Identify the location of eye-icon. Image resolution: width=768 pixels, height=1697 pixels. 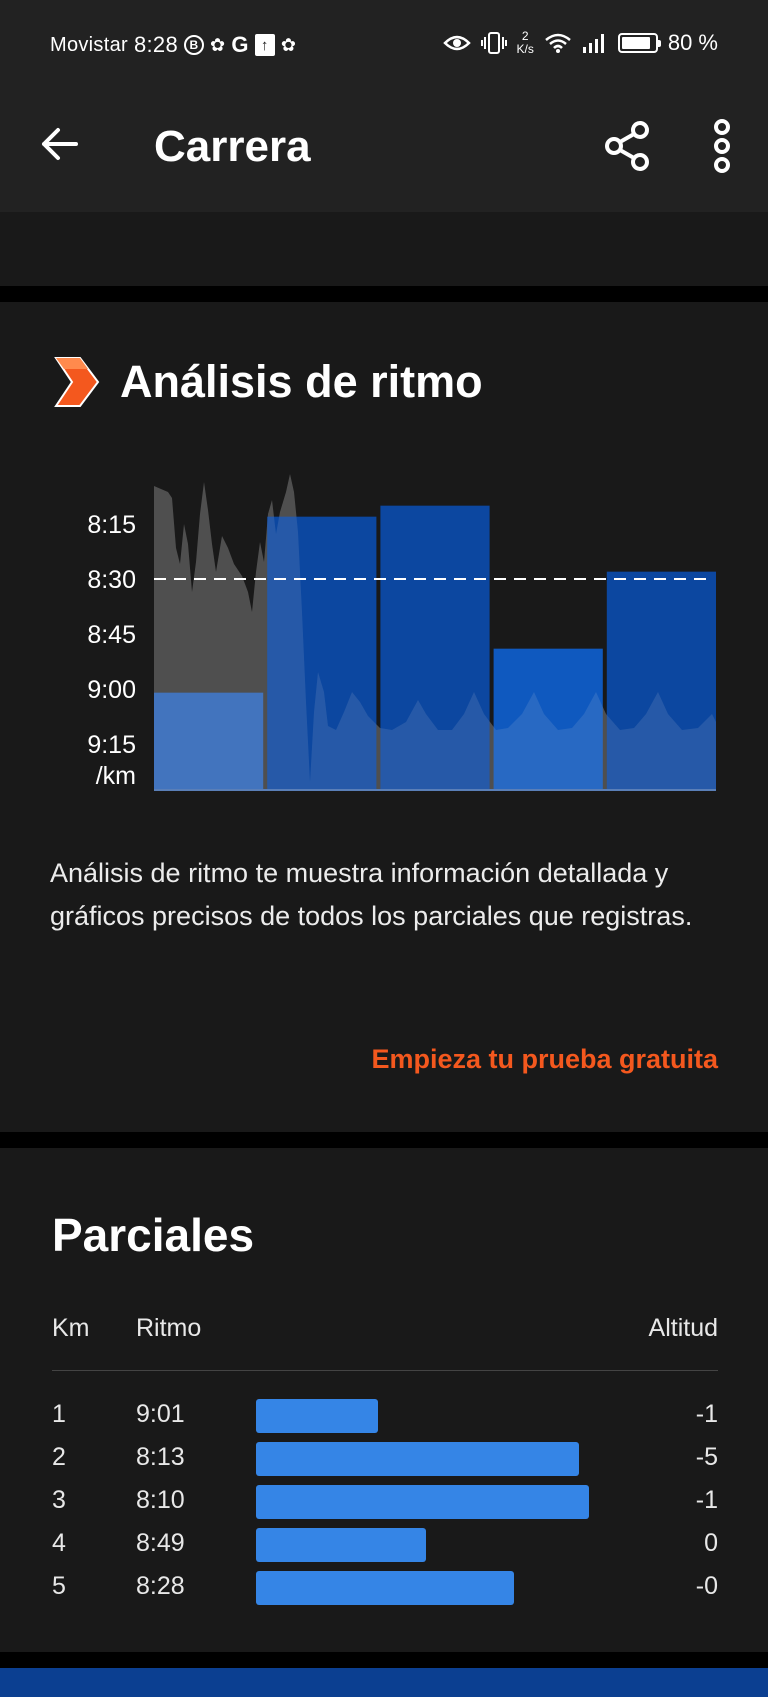
(456, 43).